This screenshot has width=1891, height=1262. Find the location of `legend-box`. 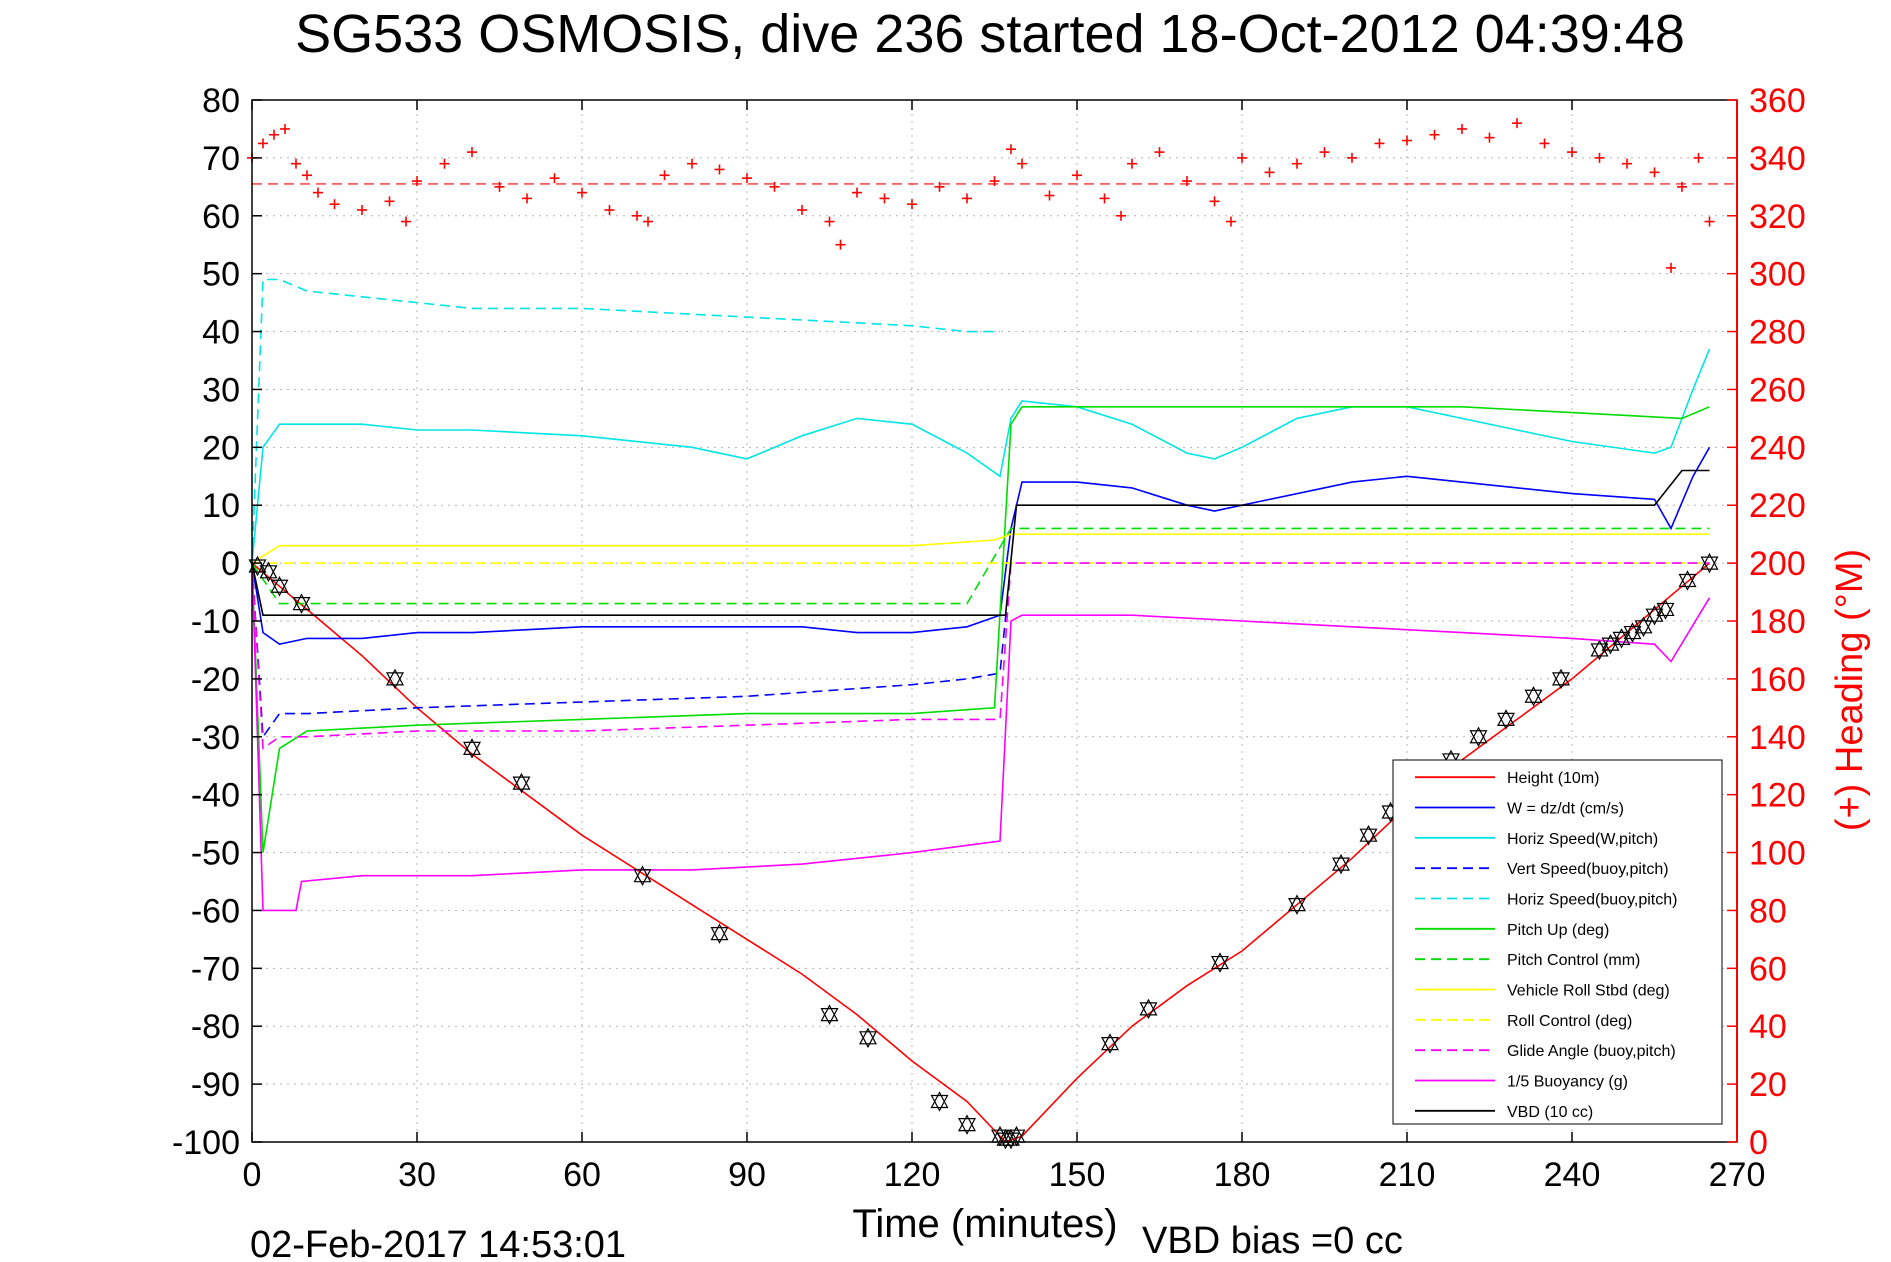

legend-box is located at coordinates (1557, 942).